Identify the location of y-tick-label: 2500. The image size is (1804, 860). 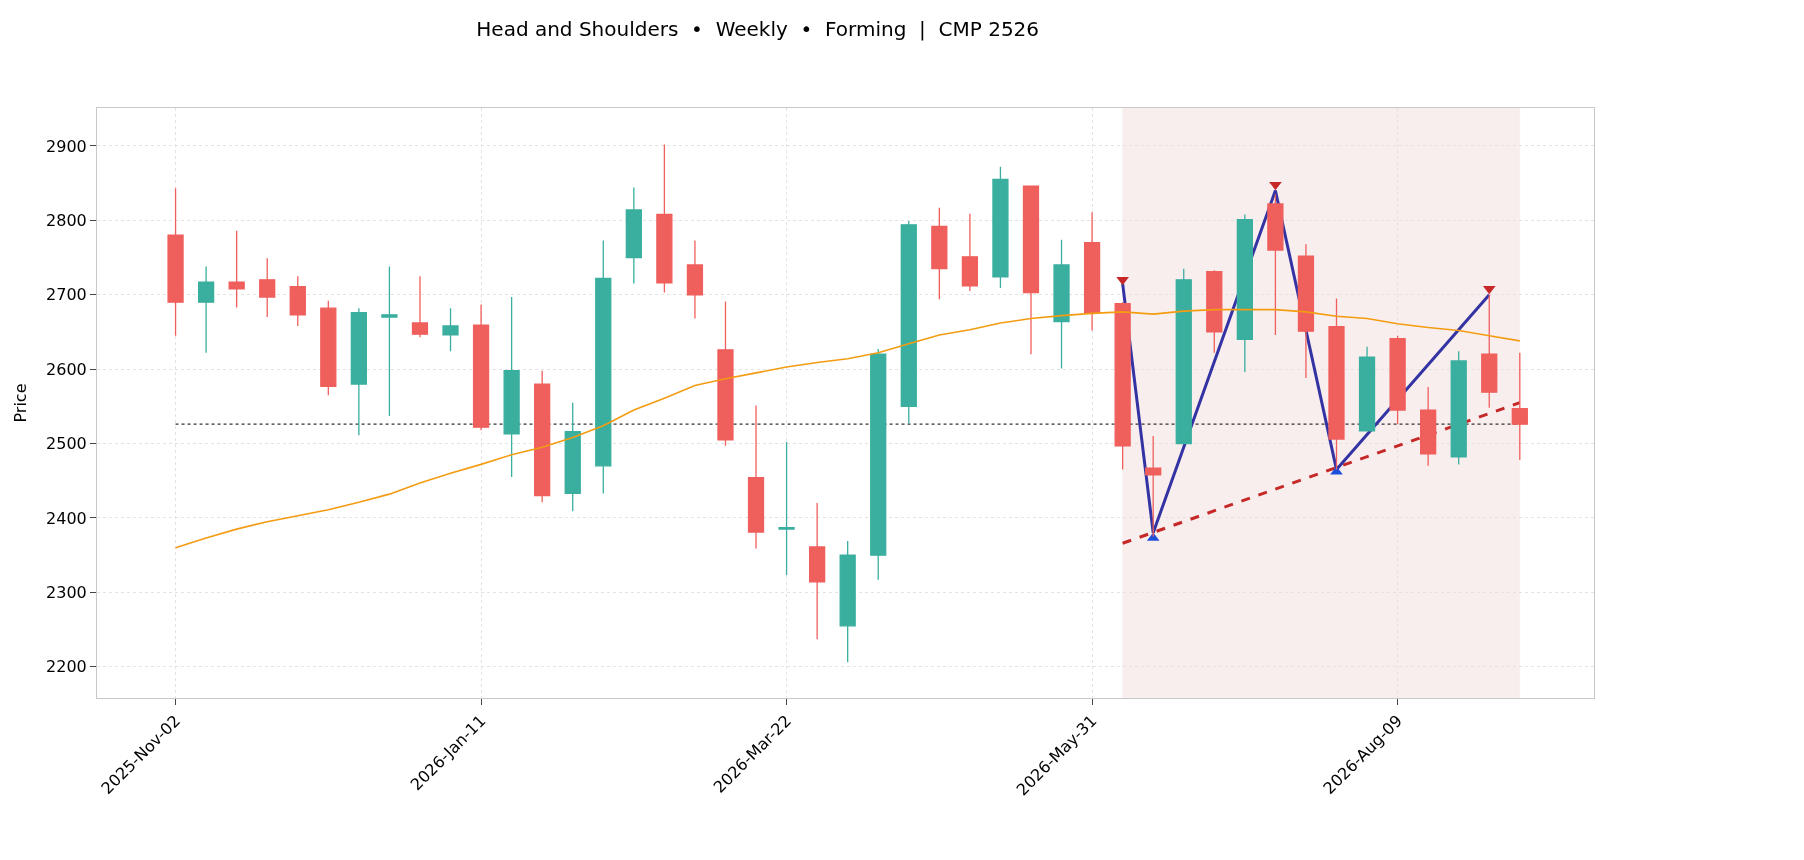
(66, 444).